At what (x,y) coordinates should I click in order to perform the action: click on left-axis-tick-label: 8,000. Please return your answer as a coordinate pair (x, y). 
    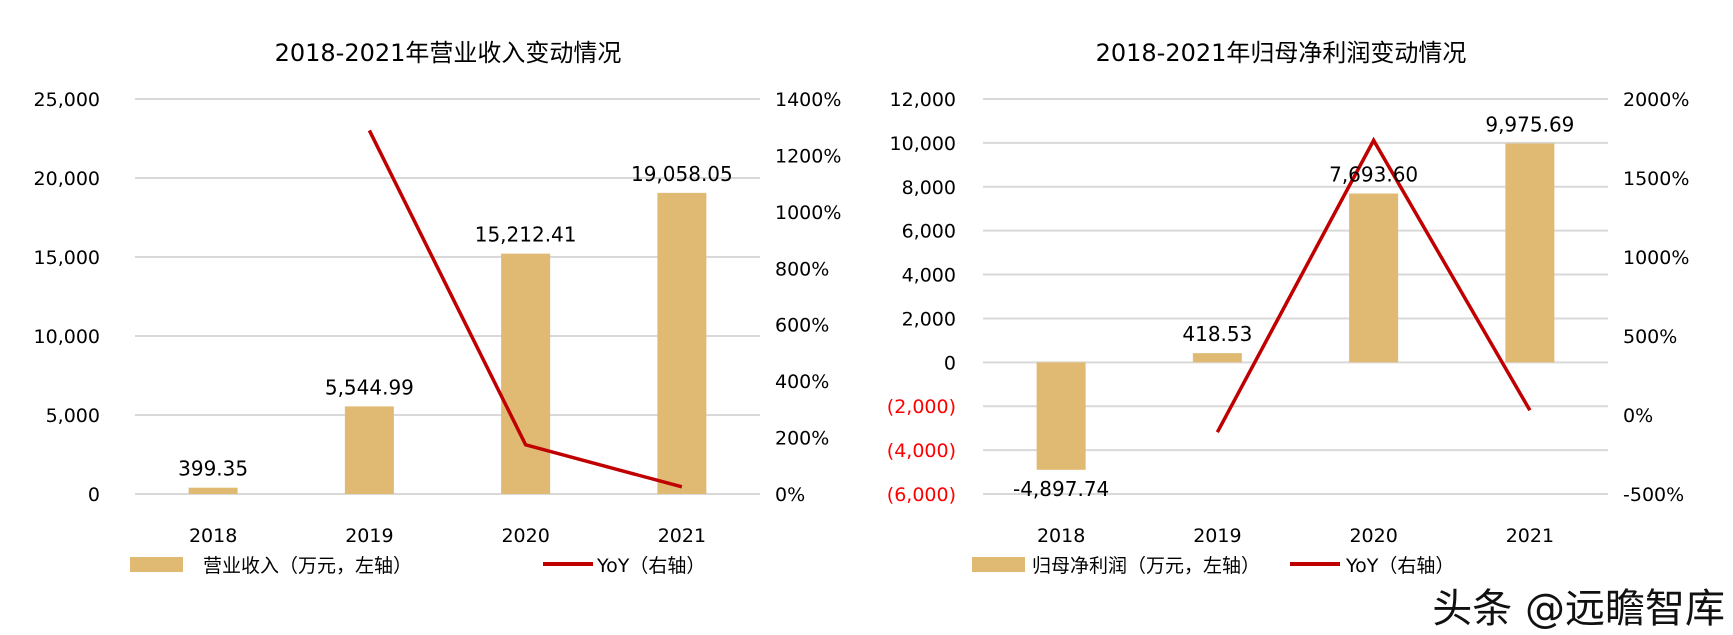
    Looking at the image, I should click on (929, 188).